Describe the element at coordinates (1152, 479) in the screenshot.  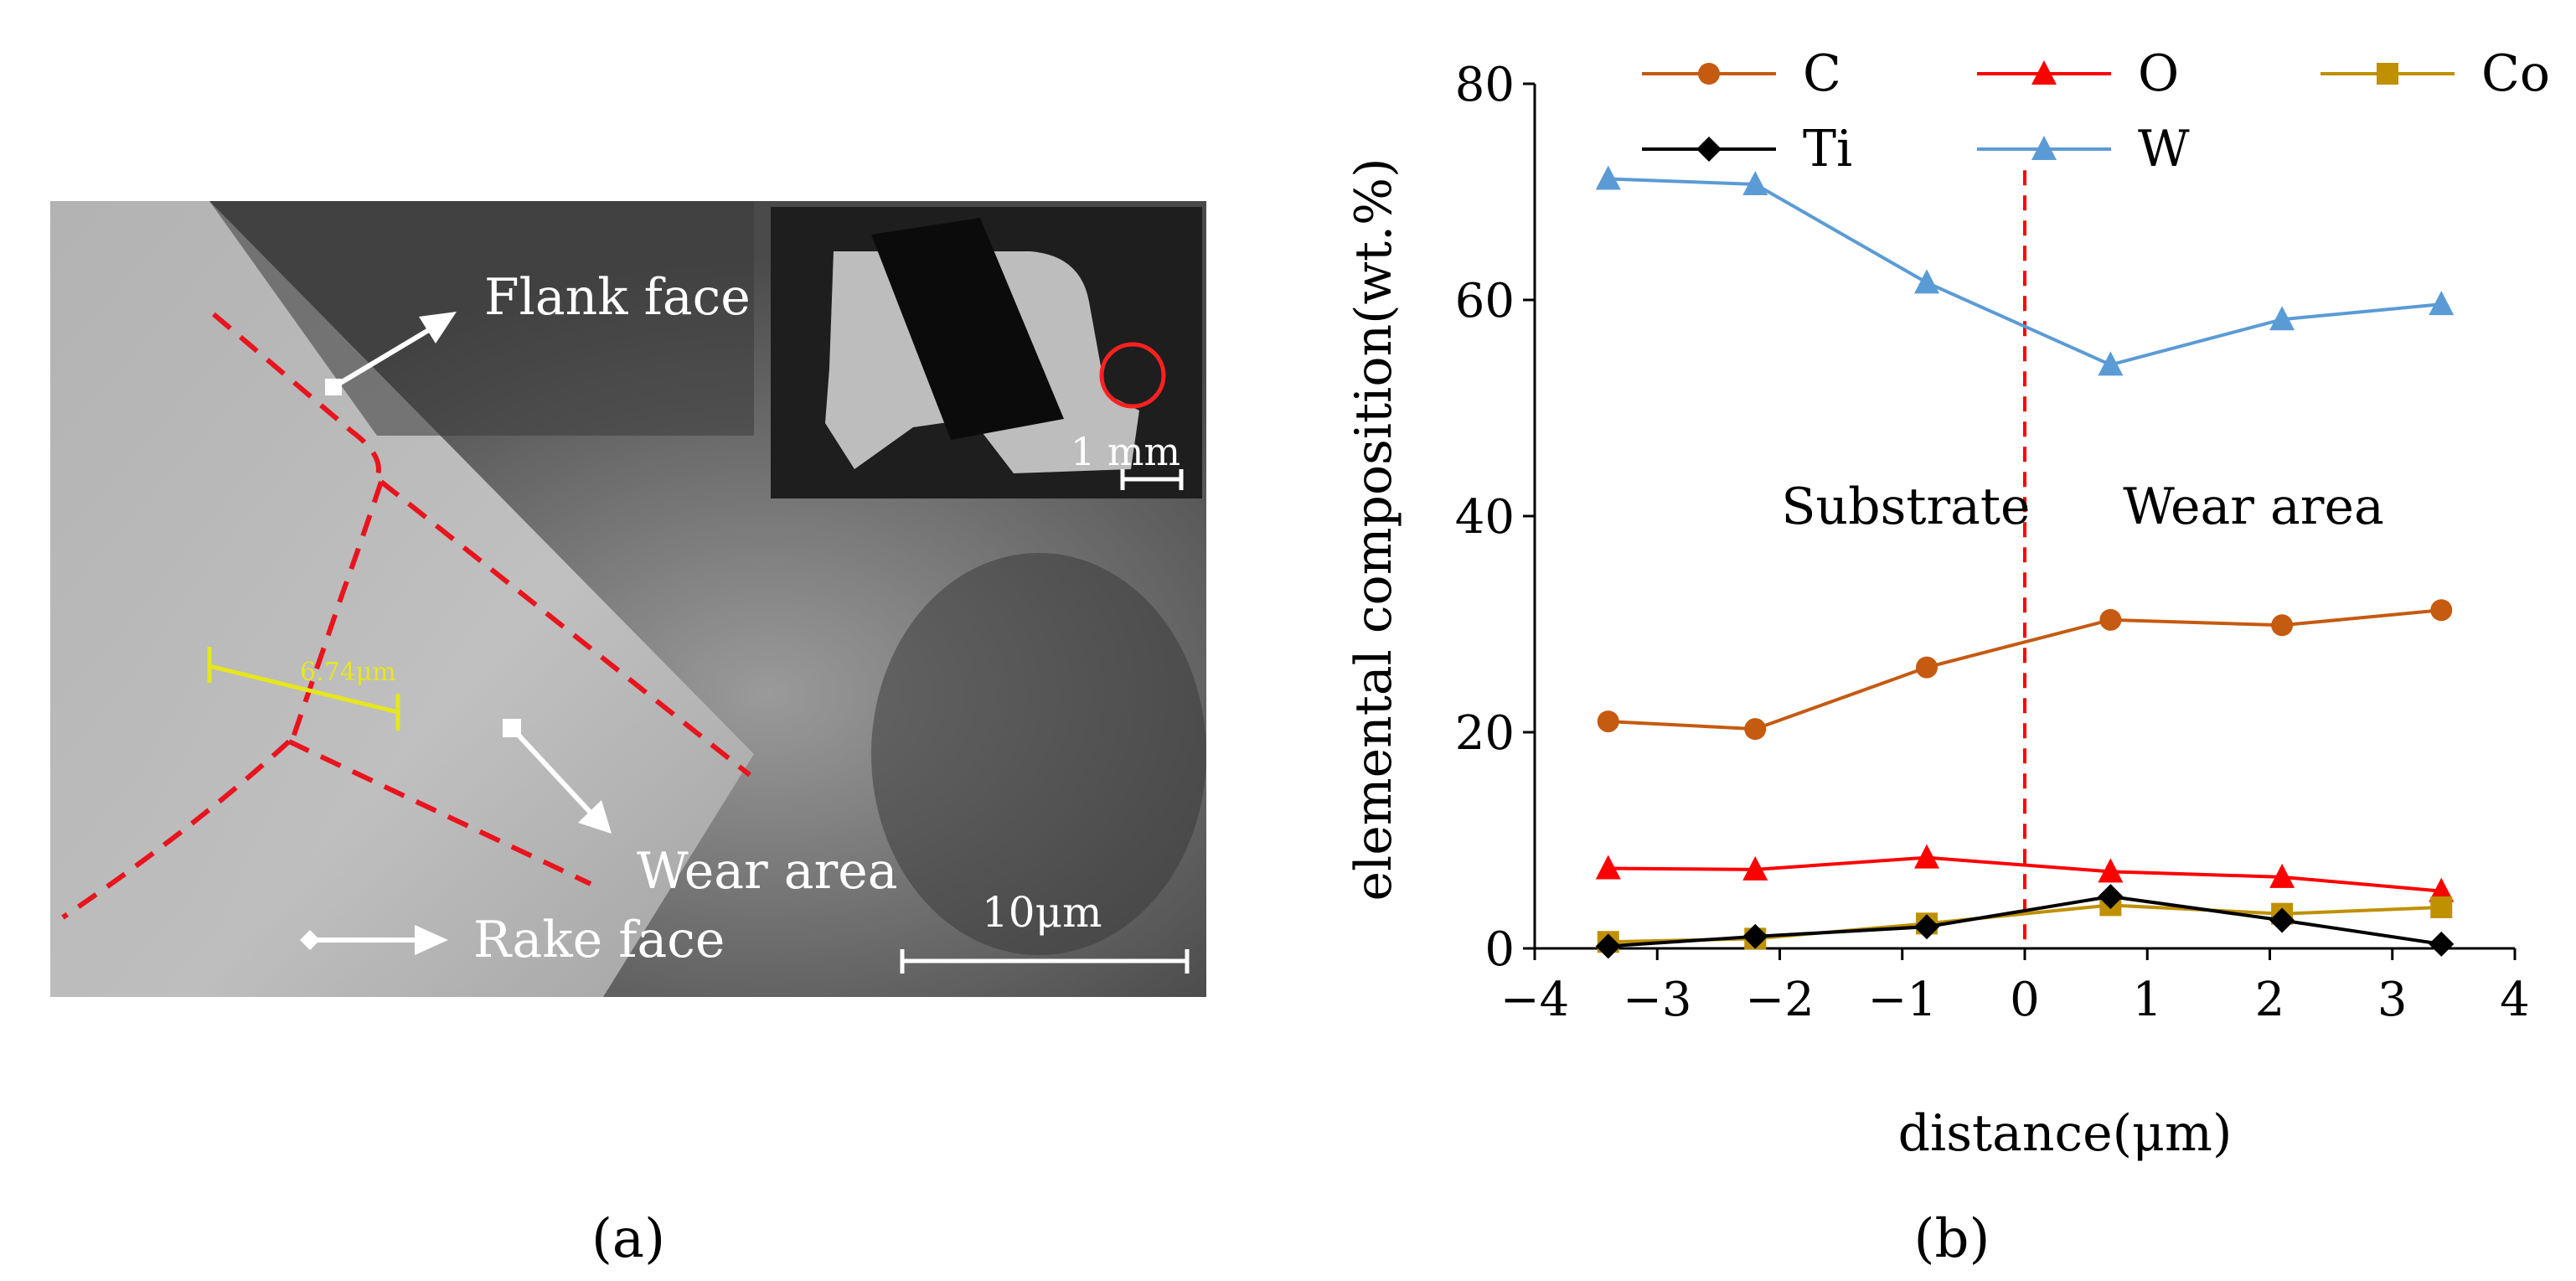
I see `inset-scale-bar` at that location.